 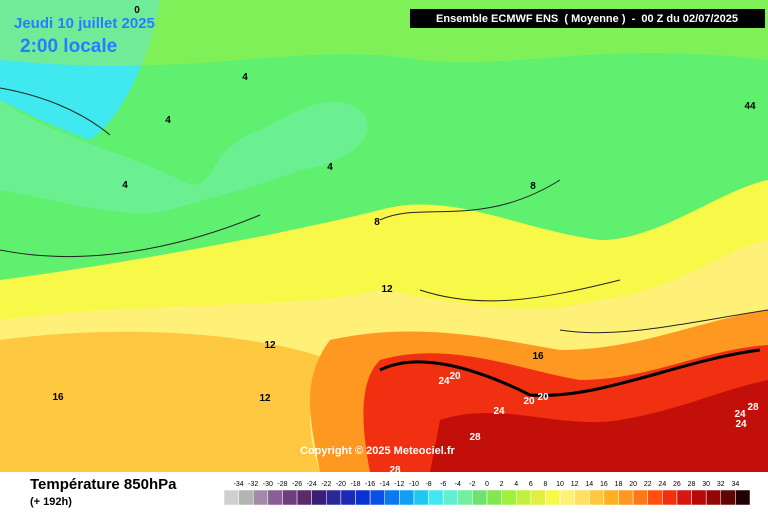 I want to click on legend-label: -14, so click(x=385, y=484).